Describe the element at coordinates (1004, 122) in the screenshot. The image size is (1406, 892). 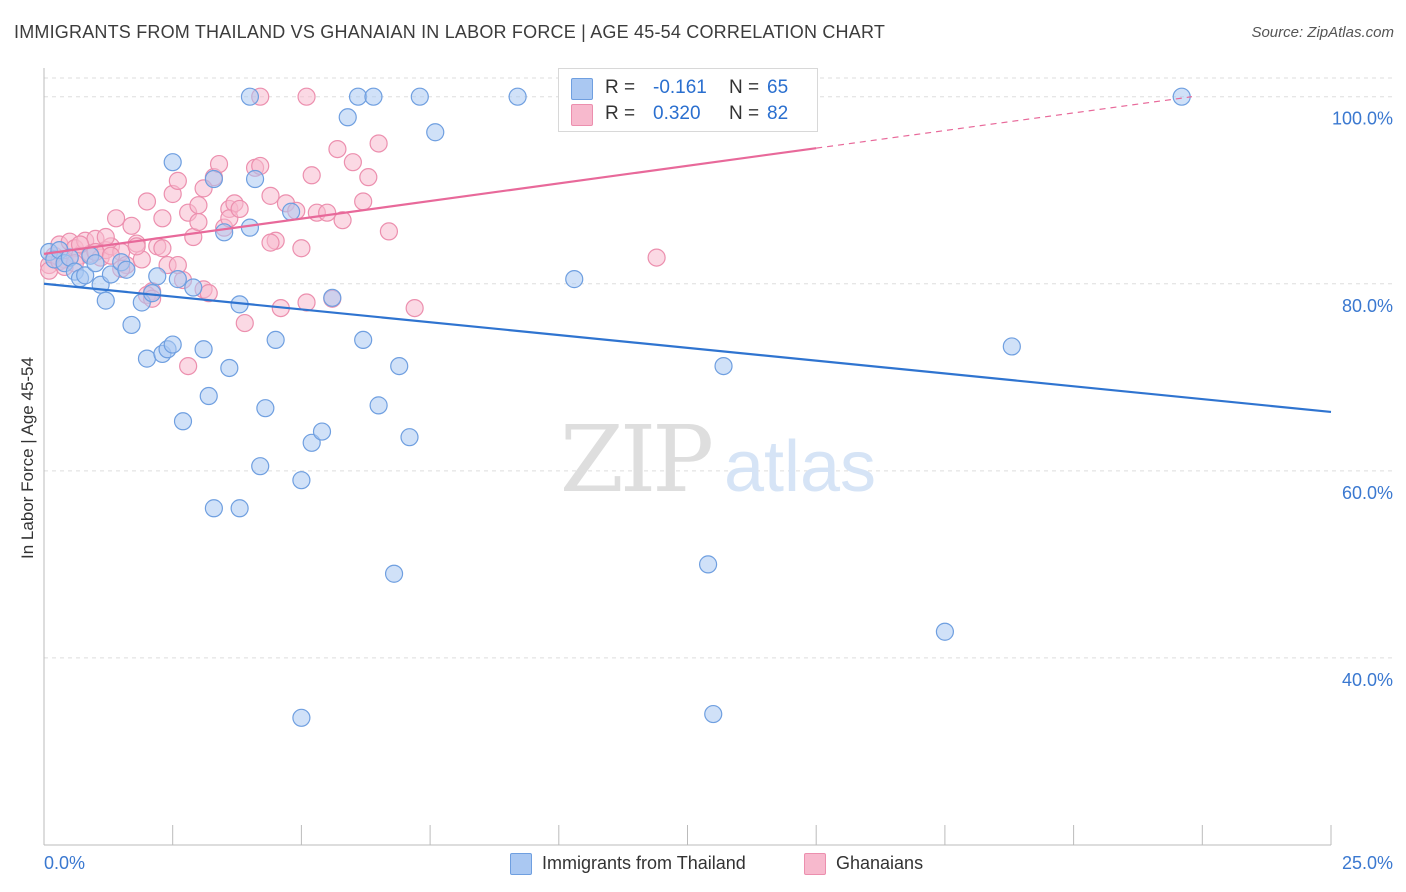
I see `ghanaian-trend-extension` at that location.